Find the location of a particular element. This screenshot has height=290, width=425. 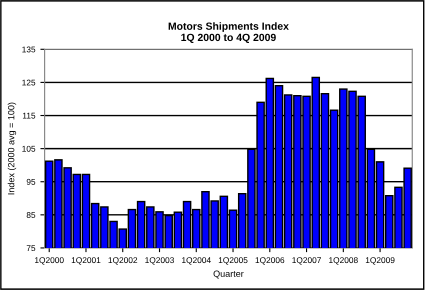

x-tick-label: 1Q2006 is located at coordinates (270, 261).